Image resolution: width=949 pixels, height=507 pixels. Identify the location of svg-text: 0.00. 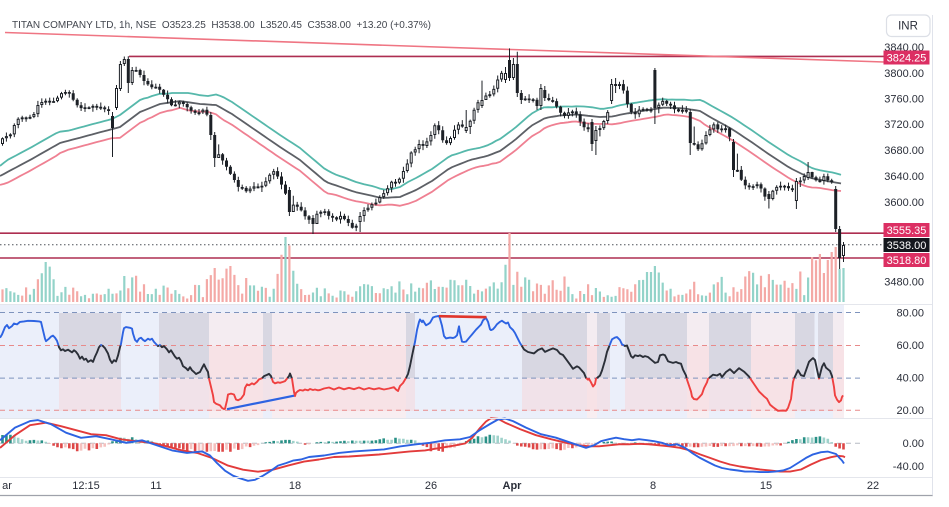
(913, 444).